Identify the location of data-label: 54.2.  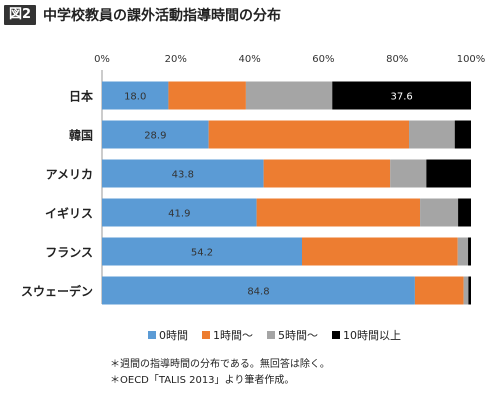
(202, 253).